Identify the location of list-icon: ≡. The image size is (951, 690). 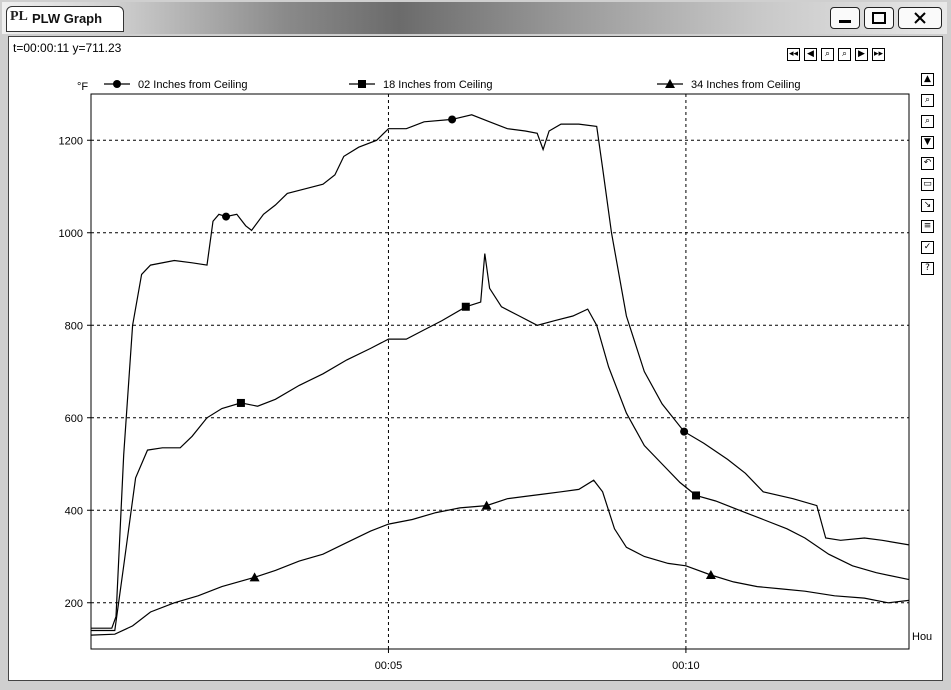
(927, 226).